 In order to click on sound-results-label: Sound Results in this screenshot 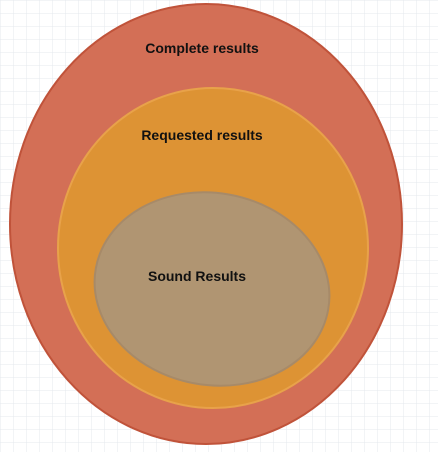, I will do `click(197, 276)`.